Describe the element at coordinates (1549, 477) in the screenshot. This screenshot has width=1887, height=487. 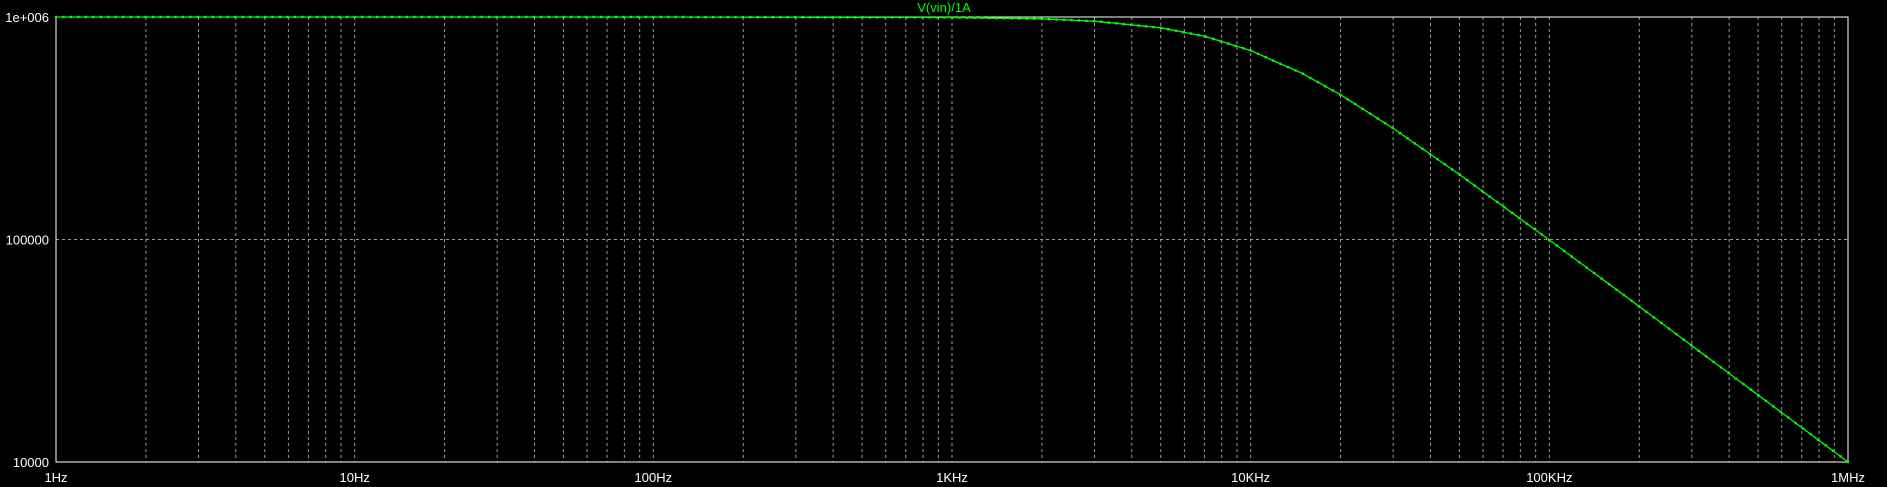
I see `x-tick-label: 100KHz` at that location.